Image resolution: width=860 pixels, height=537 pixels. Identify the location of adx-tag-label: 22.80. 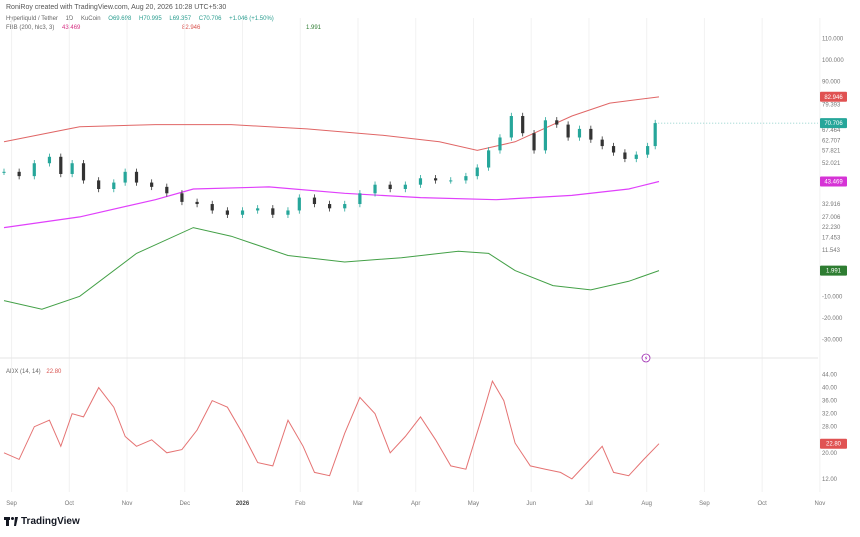
(834, 445).